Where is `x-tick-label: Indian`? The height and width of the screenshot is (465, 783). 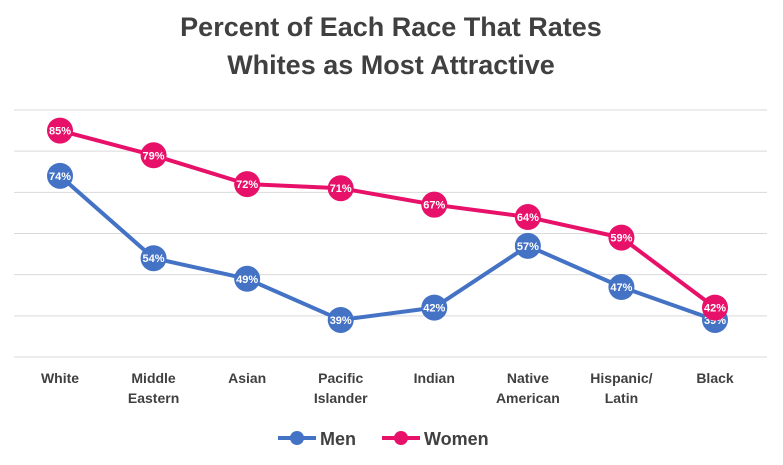 x-tick-label: Indian is located at coordinates (434, 378).